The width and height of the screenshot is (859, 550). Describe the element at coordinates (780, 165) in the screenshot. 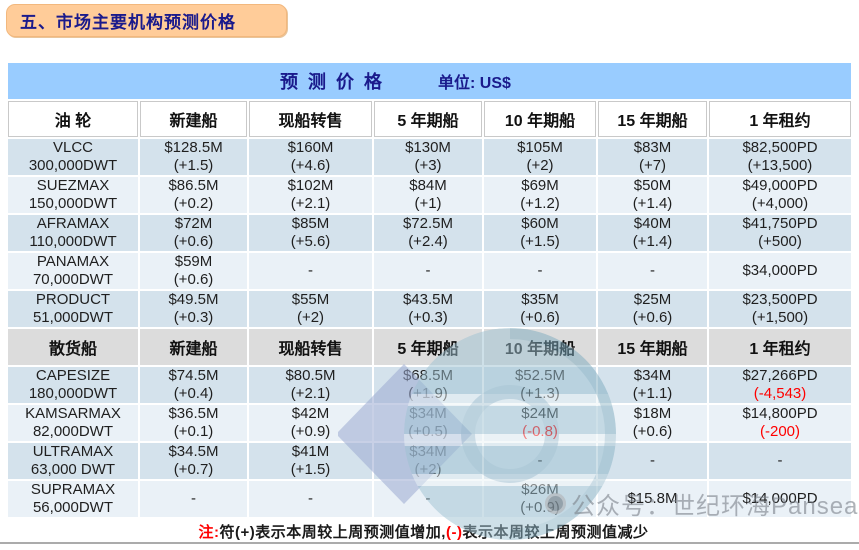

I see `price-change: (+13,500)` at that location.